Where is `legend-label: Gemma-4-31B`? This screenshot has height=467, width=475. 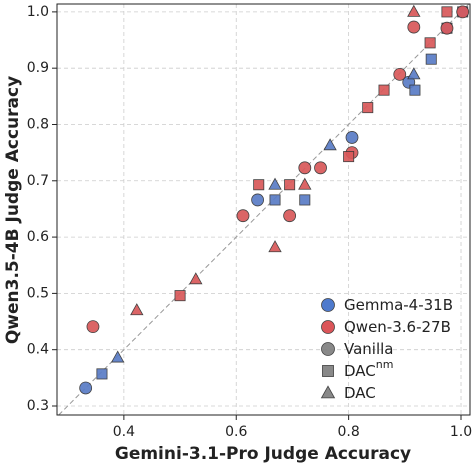 legend-label: Gemma-4-31B is located at coordinates (398, 305).